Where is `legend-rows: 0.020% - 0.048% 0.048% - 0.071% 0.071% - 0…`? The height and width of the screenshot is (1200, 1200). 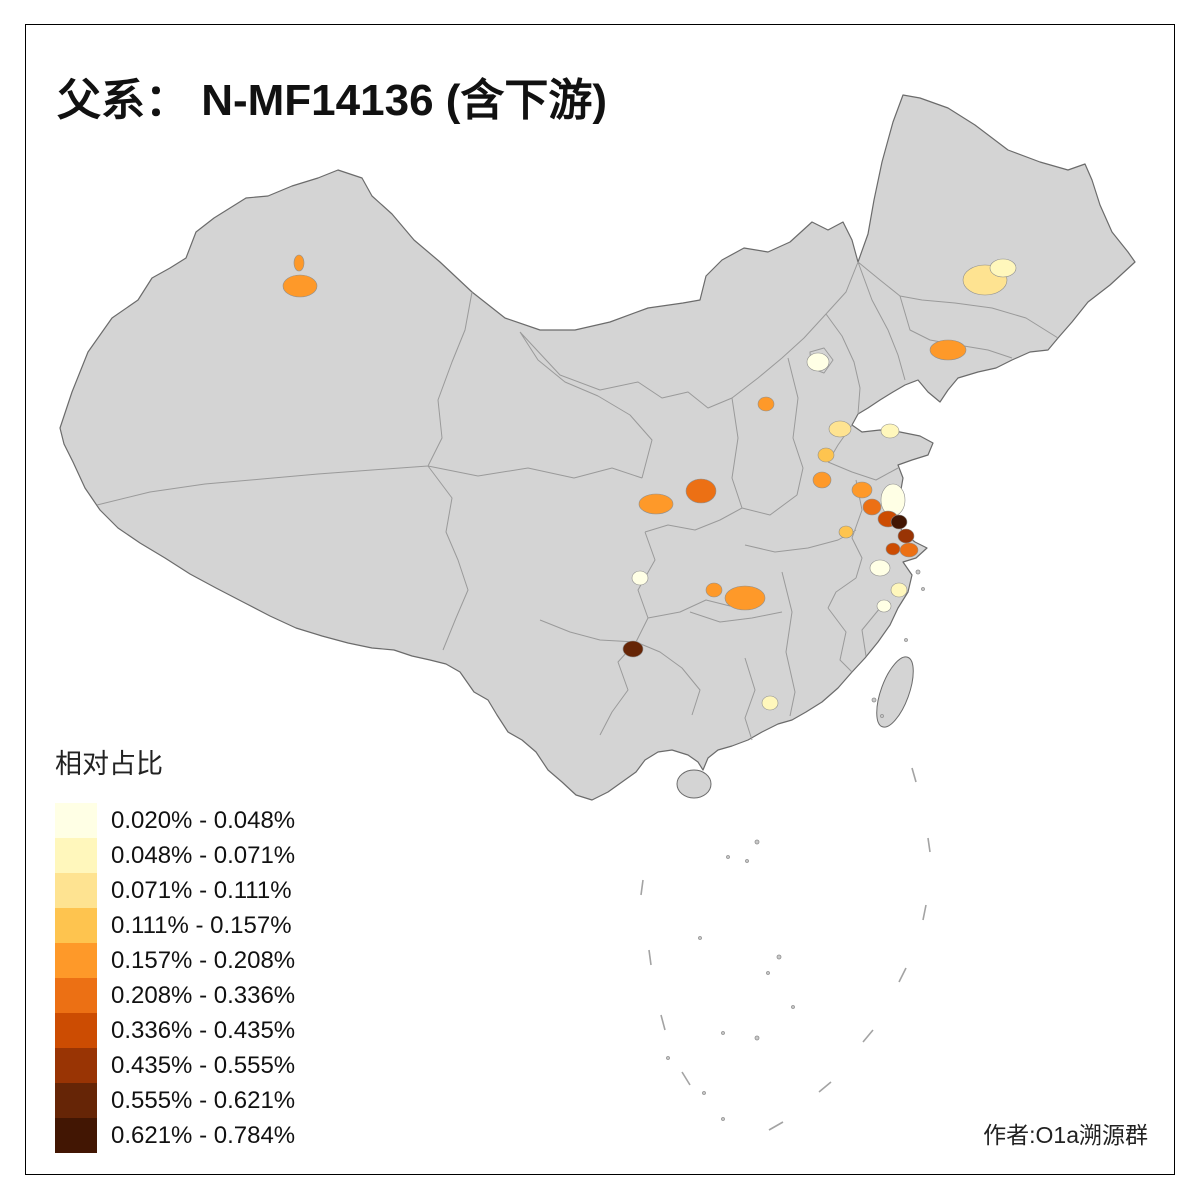 legend-rows: 0.020% - 0.048% 0.048% - 0.071% 0.071% - 0… is located at coordinates (175, 978).